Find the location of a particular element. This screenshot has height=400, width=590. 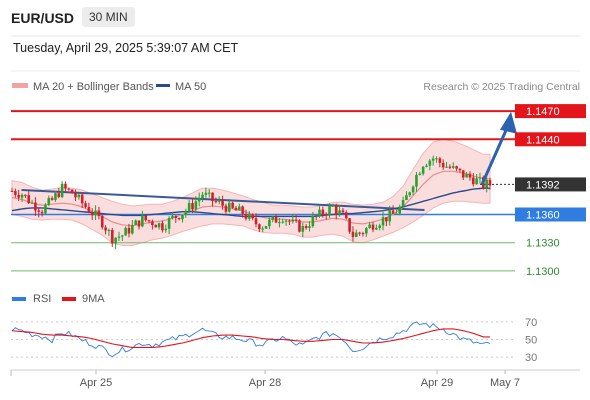

rsi-ma-line is located at coordinates (250, 338).